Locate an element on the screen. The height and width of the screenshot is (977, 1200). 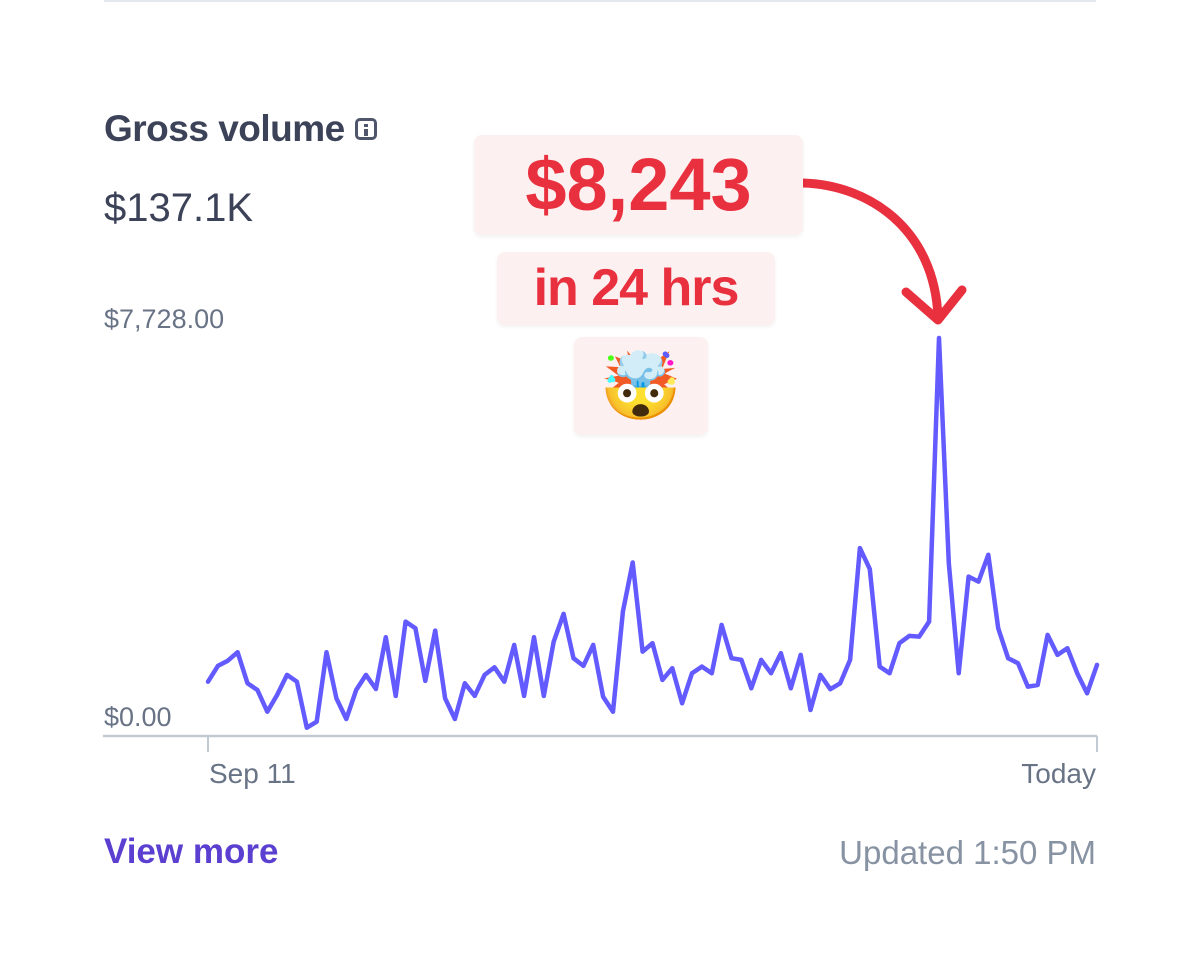
y-min-label: $0.00 is located at coordinates (138, 717).